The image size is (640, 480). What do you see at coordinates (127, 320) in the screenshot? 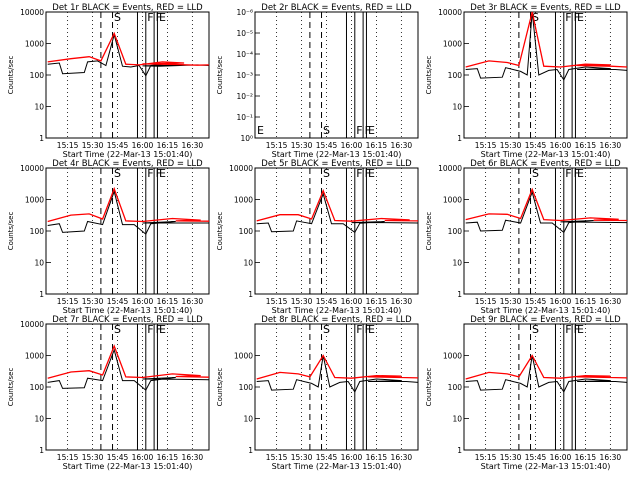
I see `panel-title: Det 7r BLACK = Events, RED = LLD` at bounding box center [127, 320].